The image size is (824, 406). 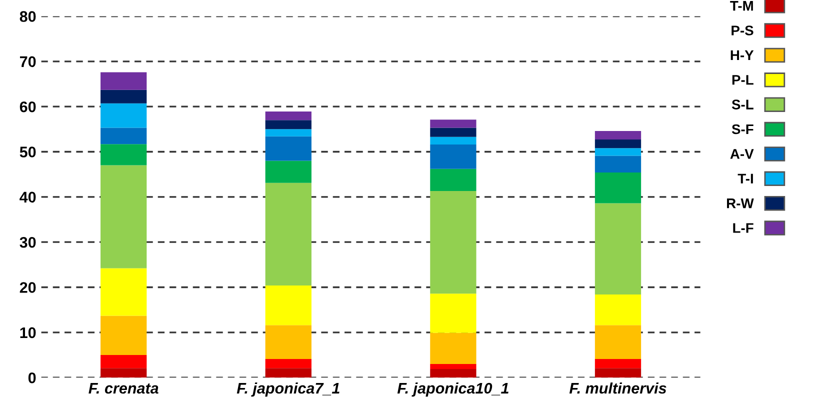 I want to click on legend-label: P-L, so click(x=743, y=80).